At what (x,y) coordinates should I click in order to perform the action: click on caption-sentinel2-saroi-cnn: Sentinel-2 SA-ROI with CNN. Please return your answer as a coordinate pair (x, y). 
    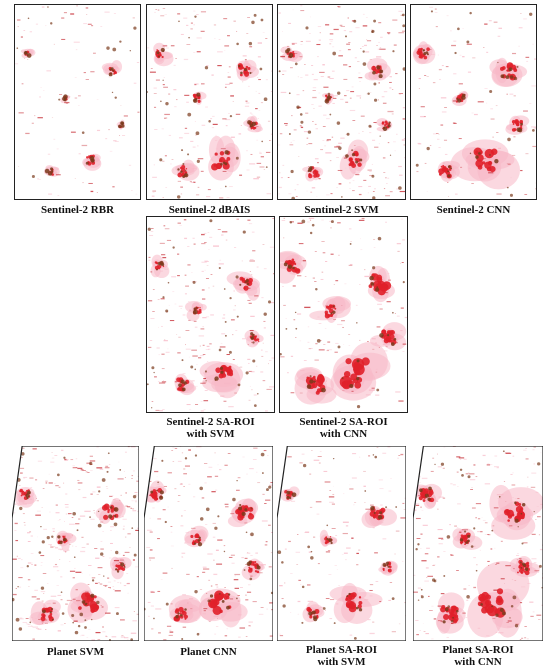
    Looking at the image, I should click on (343, 428).